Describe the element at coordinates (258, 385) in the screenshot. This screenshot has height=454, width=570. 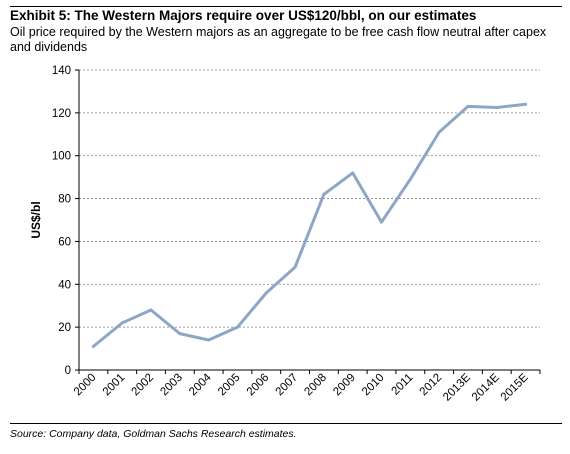
I see `x-tick-label: 2006` at that location.